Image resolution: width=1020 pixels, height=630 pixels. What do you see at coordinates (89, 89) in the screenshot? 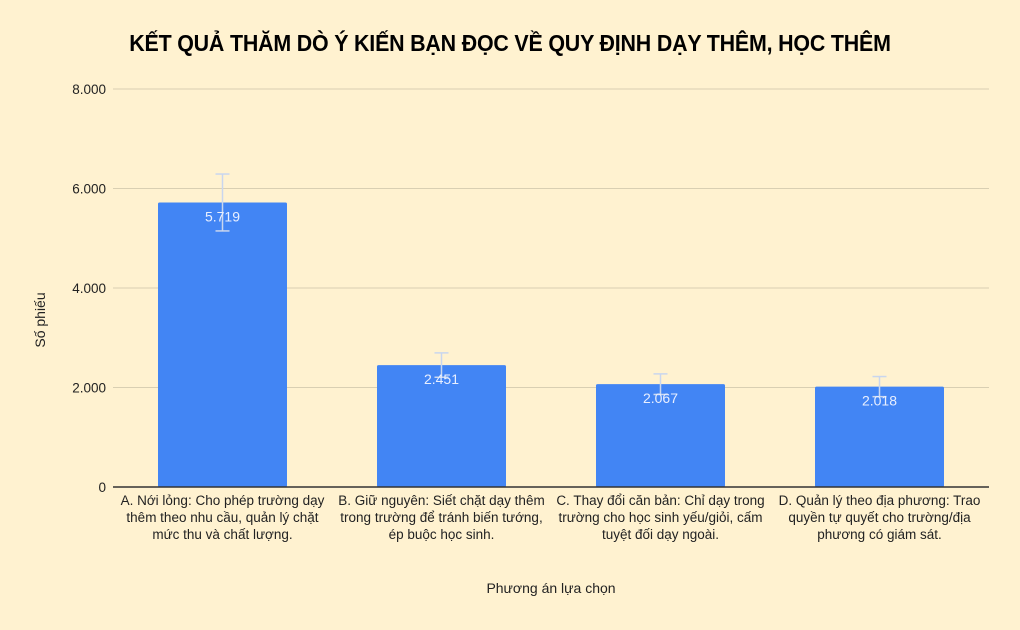
I see `y-tick-label: 8.000` at bounding box center [89, 89].